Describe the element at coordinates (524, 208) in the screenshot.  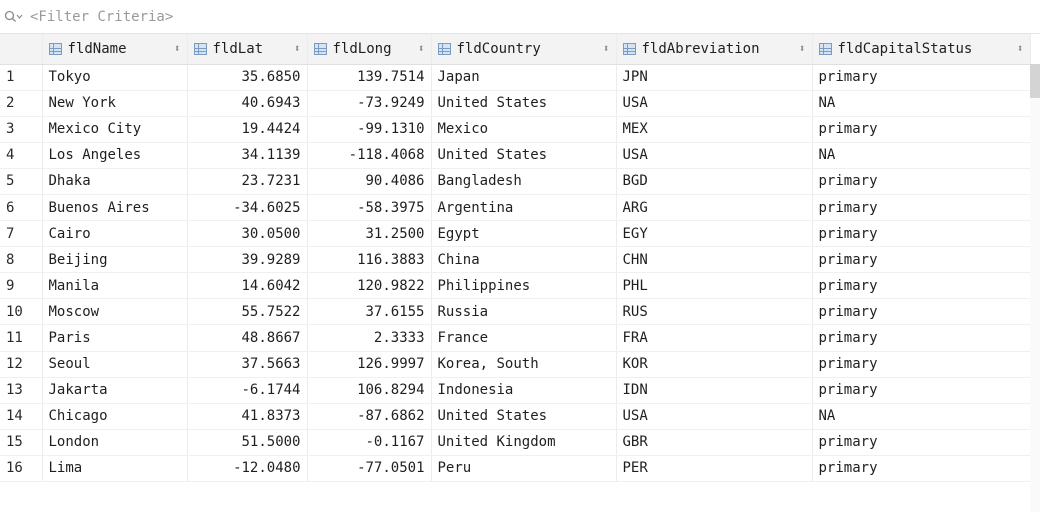
I see `cell-fldCountry: Argentina` at that location.